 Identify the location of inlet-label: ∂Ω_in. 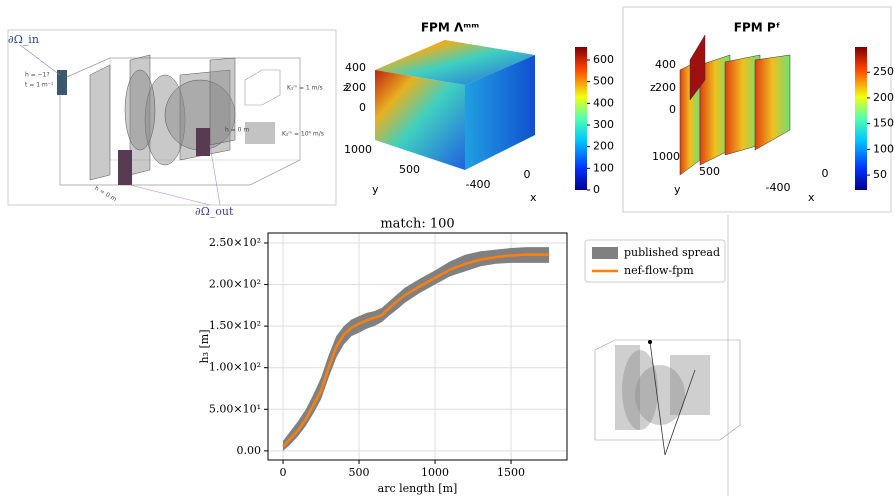
(23, 39).